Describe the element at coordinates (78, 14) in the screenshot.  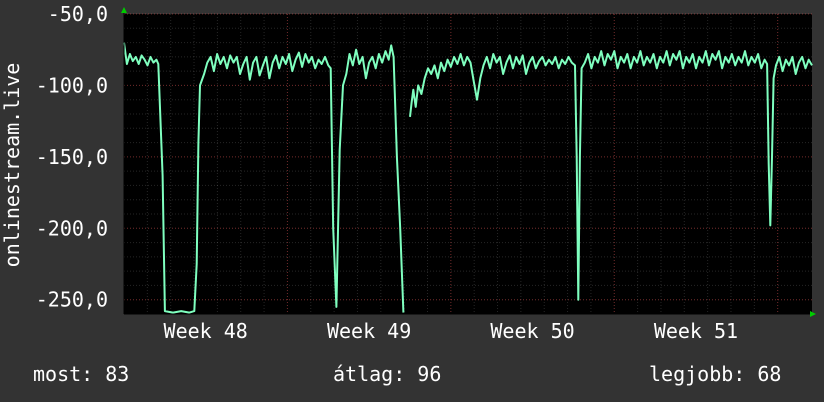
I see `y-tick-label: -50,0` at that location.